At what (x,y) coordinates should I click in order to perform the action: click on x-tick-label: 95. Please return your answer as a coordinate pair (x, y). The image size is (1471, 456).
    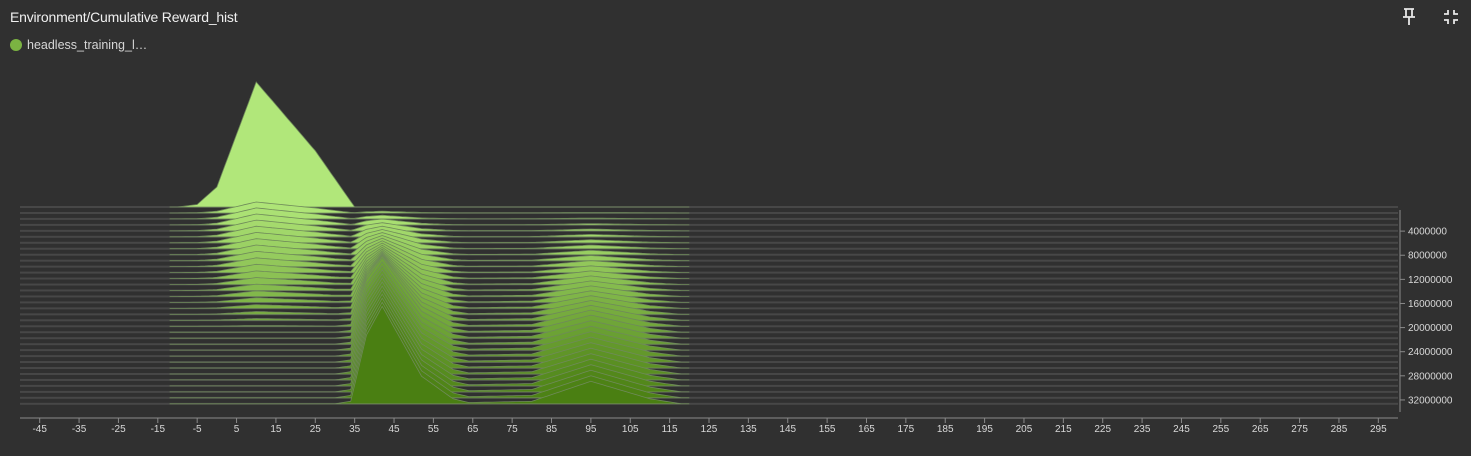
    Looking at the image, I should click on (591, 429).